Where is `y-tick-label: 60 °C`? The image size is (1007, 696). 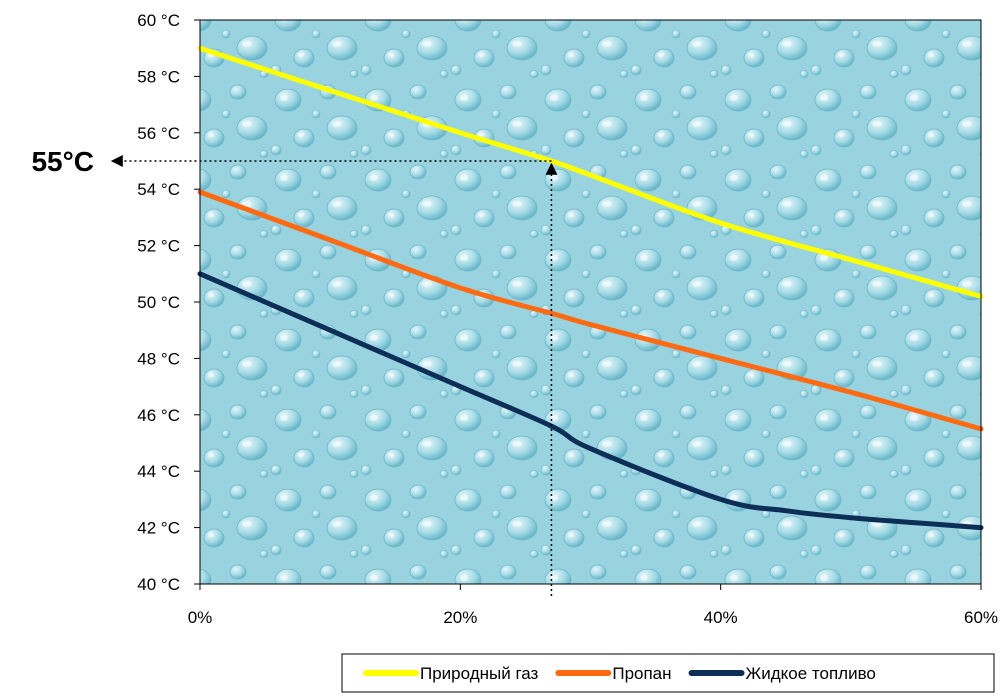 y-tick-label: 60 °C is located at coordinates (158, 20).